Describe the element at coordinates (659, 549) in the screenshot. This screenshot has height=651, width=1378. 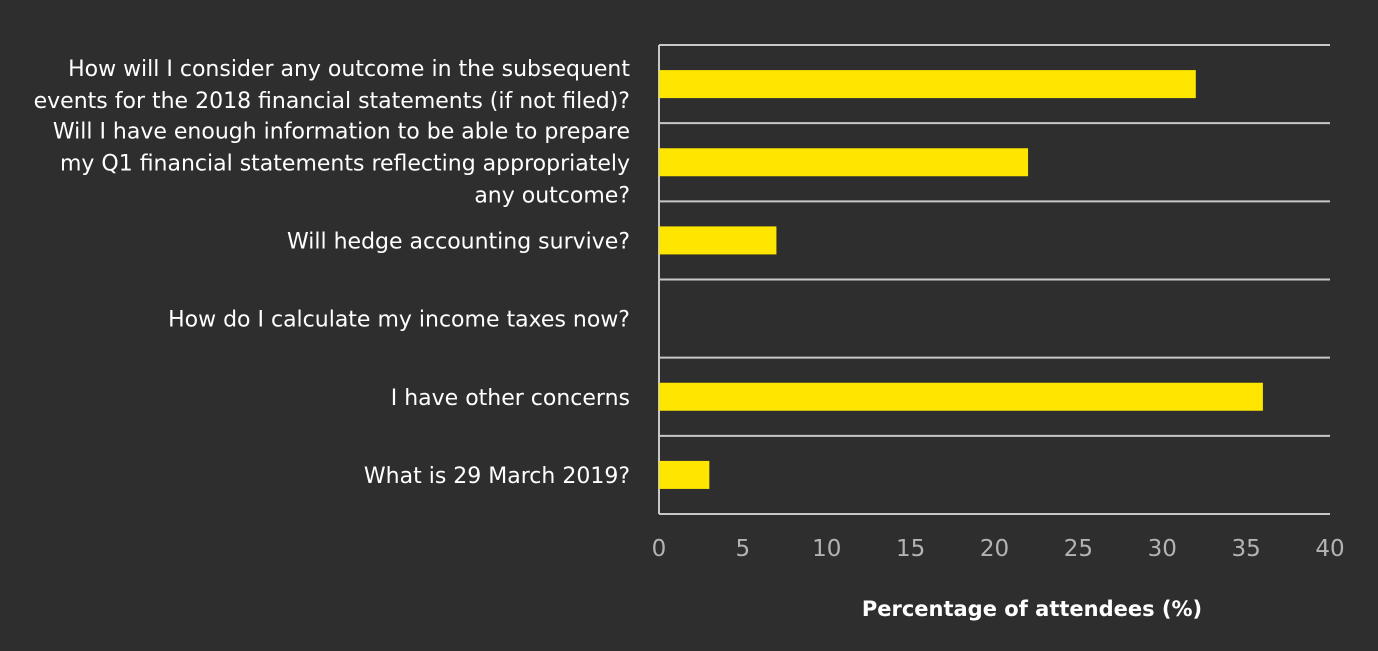
I see `x-tick-label: 0` at that location.